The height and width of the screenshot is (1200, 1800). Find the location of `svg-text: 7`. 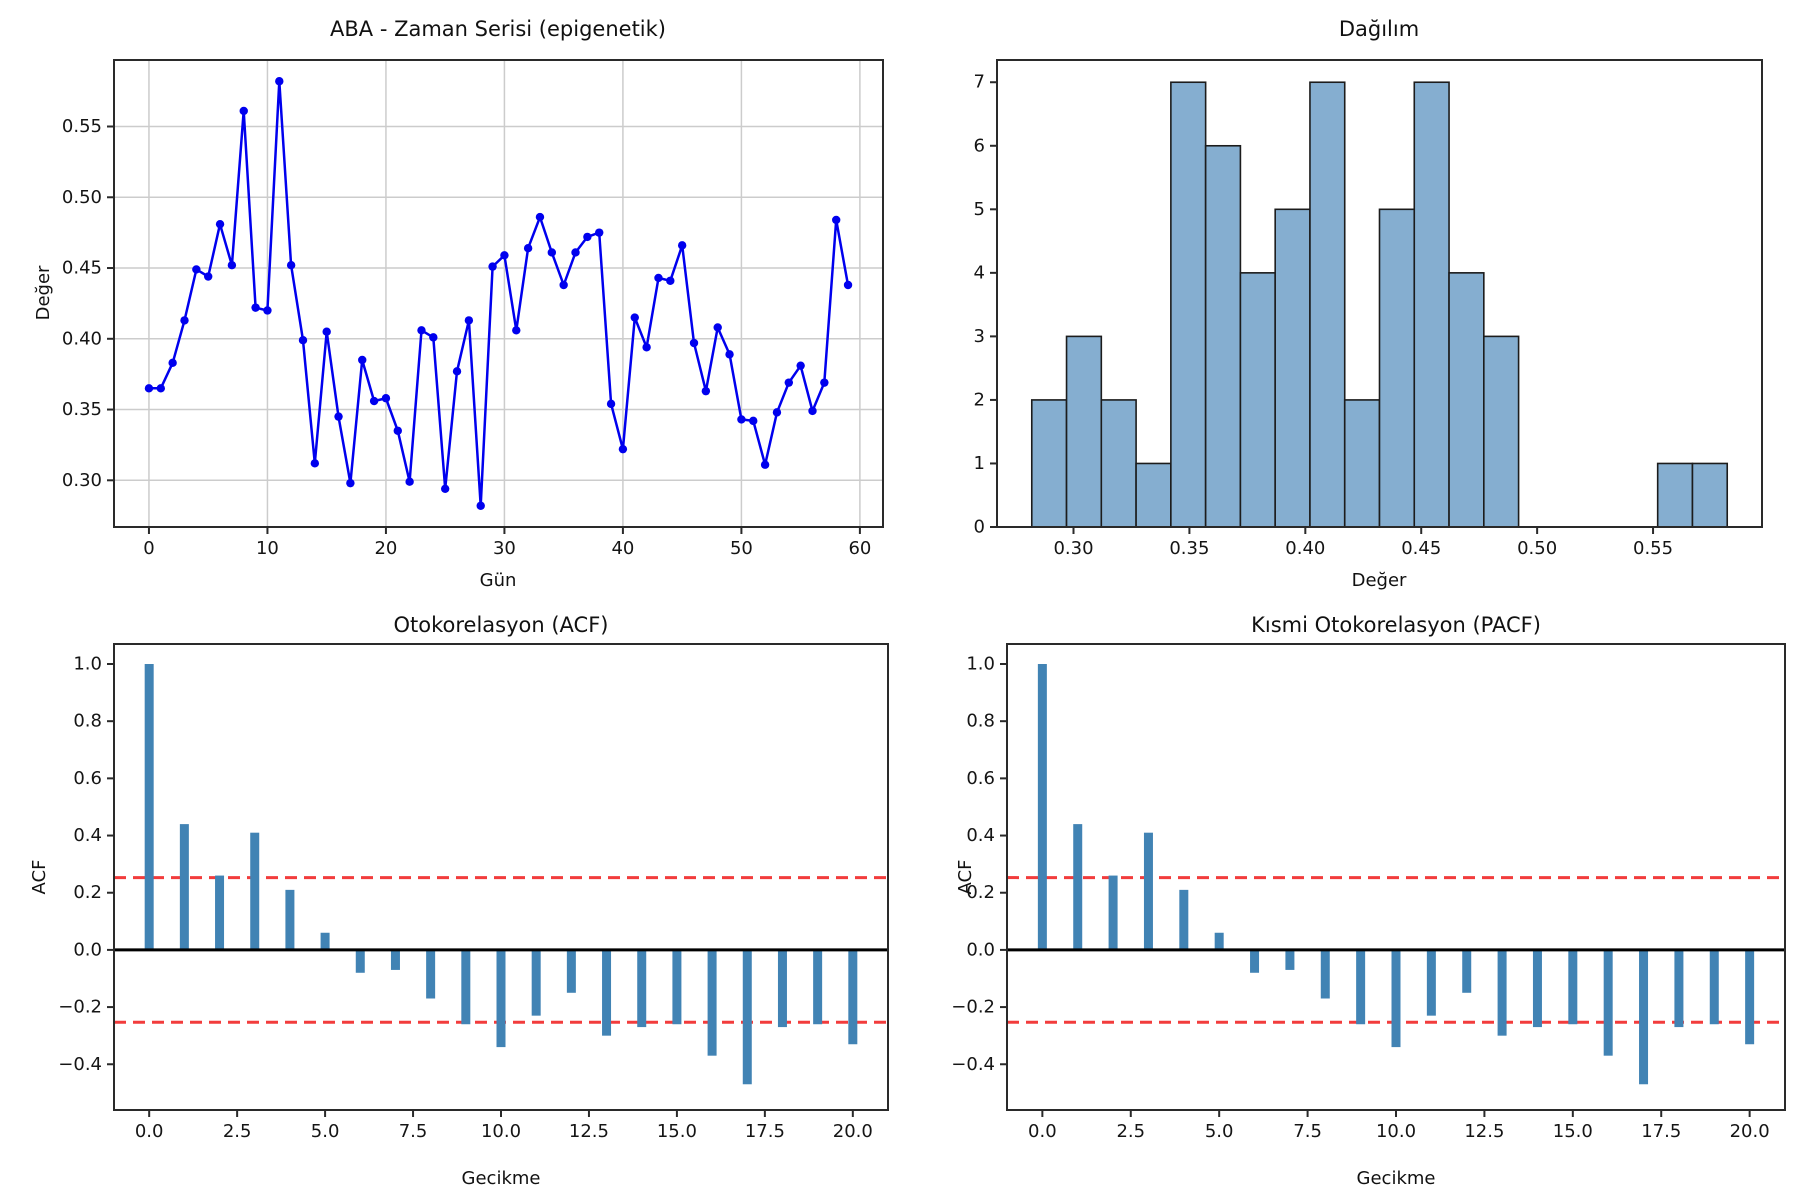

svg-text: 7 is located at coordinates (979, 82).